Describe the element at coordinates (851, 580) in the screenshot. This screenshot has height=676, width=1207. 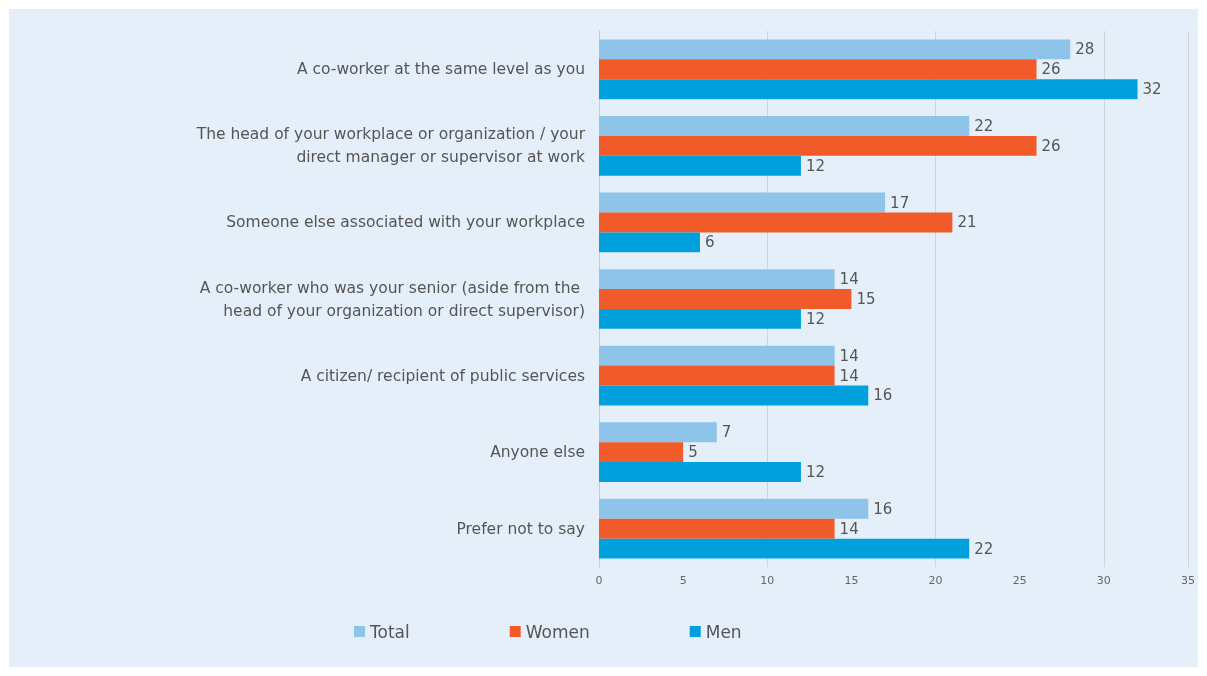
I see `x-tick-label: 15` at that location.